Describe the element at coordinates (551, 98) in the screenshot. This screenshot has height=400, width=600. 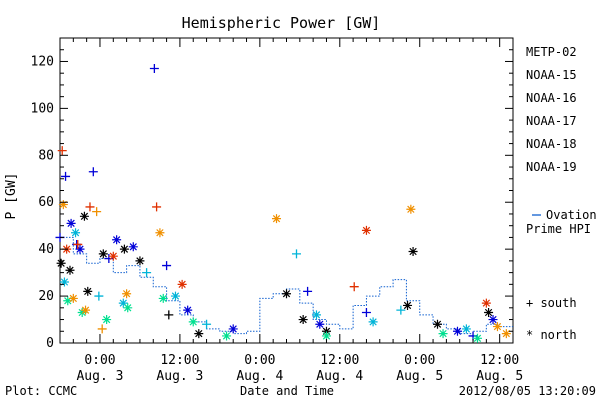
I see `legend-entry-noaa-16: NOAA-16` at that location.